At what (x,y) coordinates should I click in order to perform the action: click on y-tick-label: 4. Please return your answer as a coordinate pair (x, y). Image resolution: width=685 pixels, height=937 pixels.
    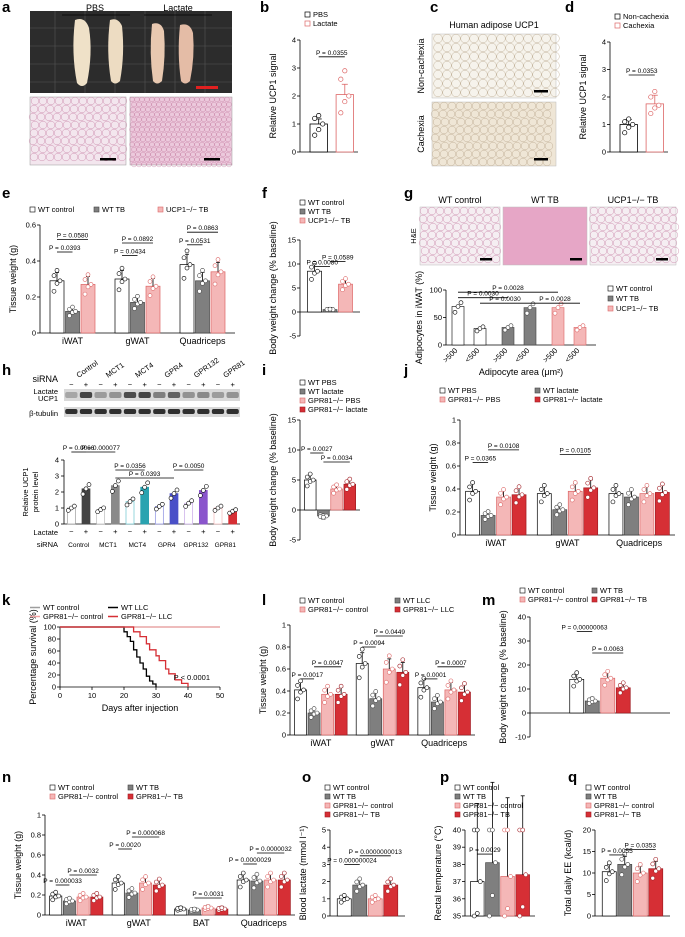
    Looking at the image, I should click on (57, 460).